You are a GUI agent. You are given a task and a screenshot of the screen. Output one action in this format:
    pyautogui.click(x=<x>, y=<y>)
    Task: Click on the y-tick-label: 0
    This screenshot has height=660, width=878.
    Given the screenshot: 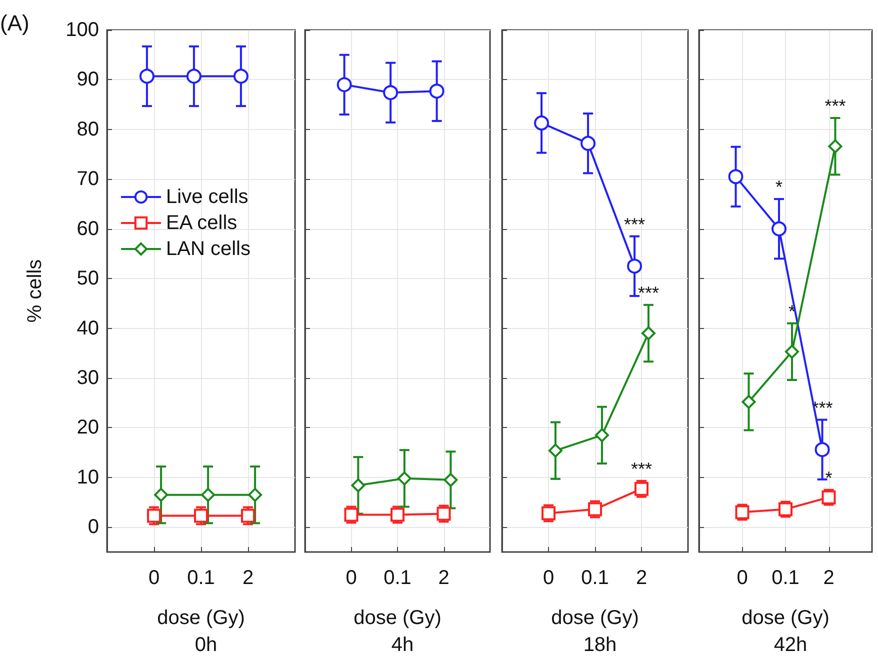 What is the action you would take?
    pyautogui.click(x=93, y=527)
    